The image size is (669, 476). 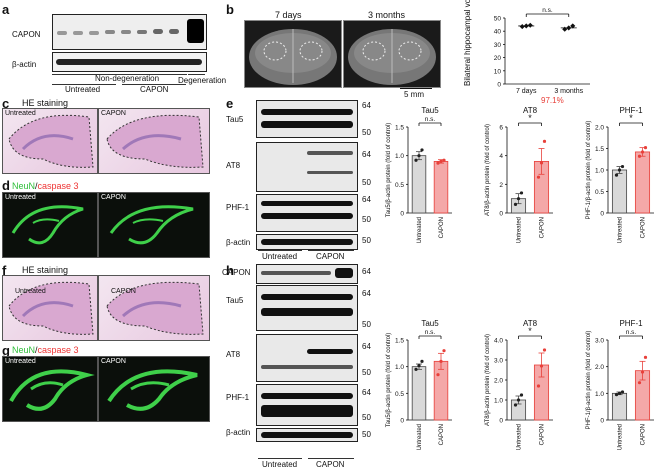 I want to click on h-tau5-bar-capon, so click(x=441, y=390).